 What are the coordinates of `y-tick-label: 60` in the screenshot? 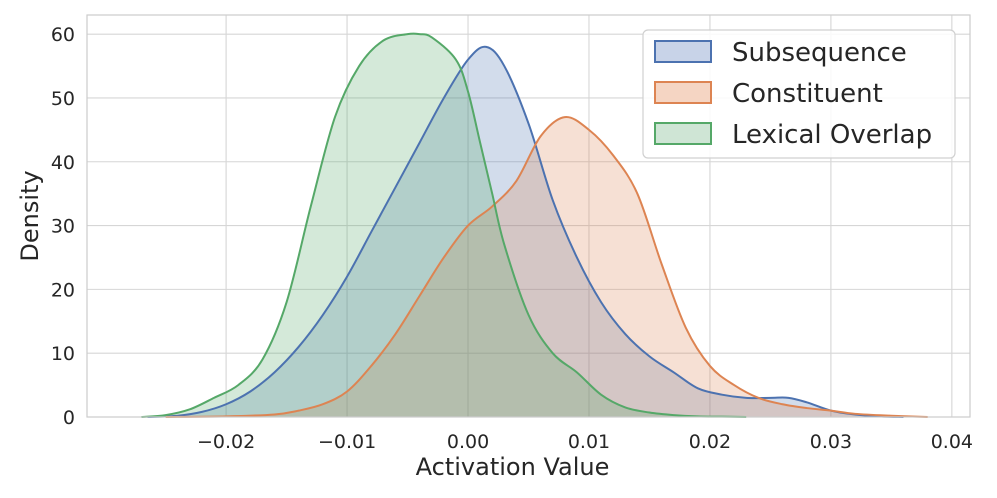 It's located at (63, 35).